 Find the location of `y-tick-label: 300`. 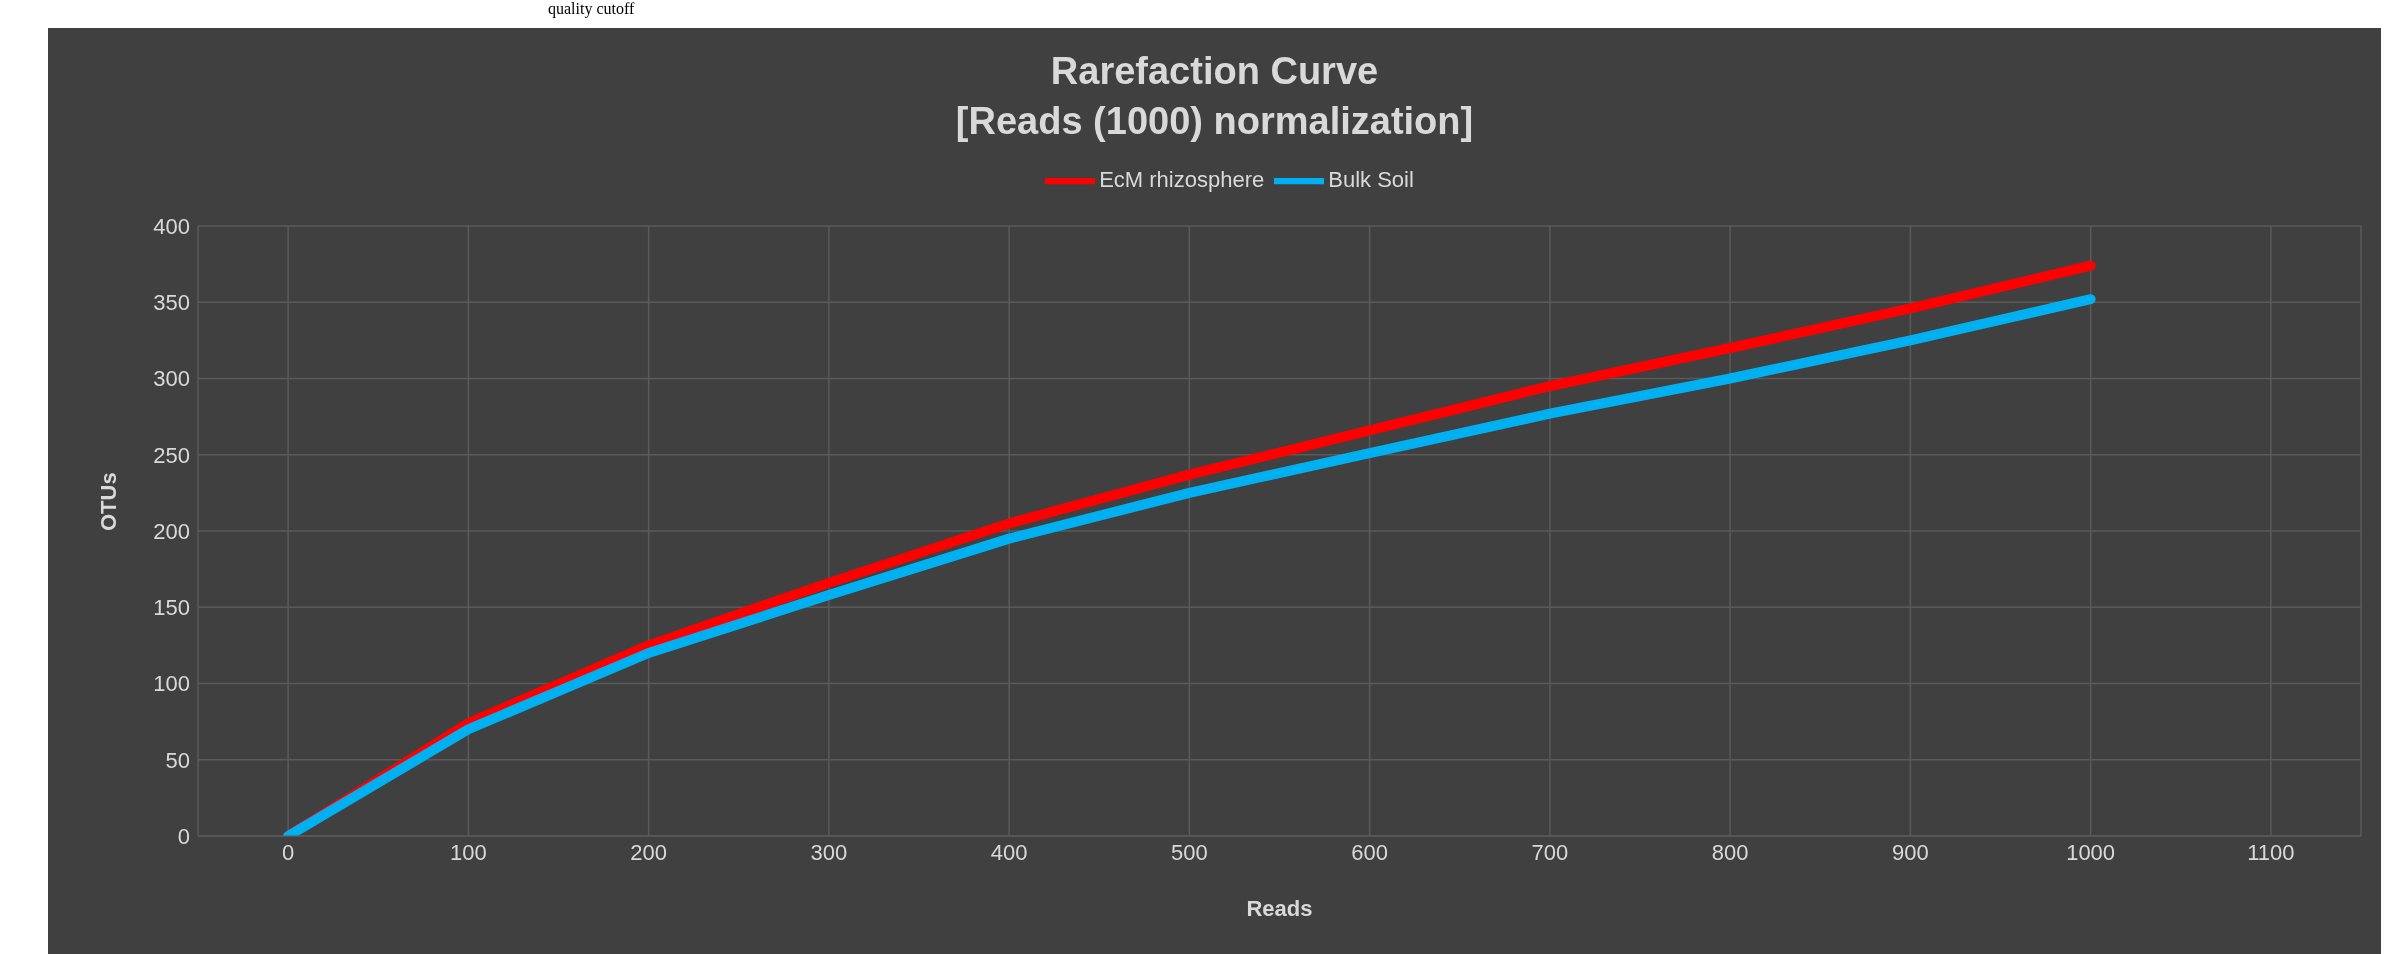

y-tick-label: 300 is located at coordinates (171, 379).